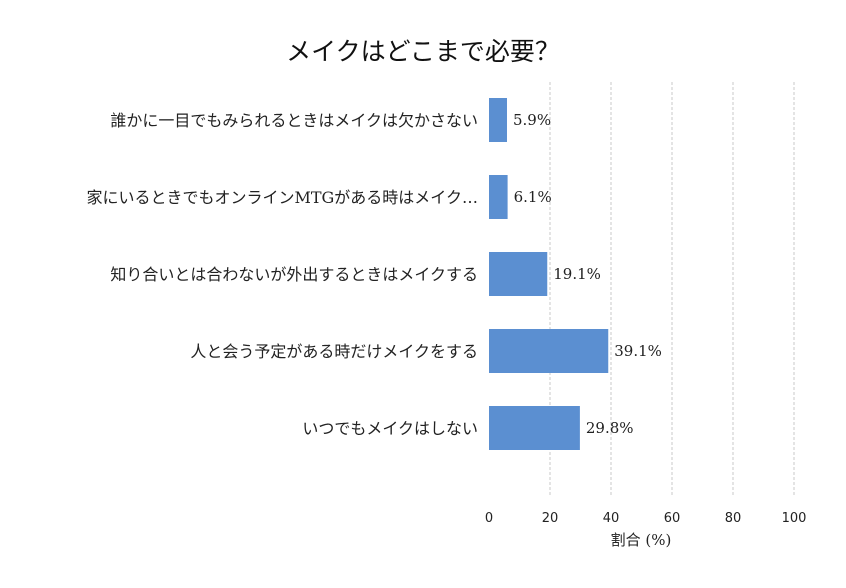 This screenshot has height=588, width=846. What do you see at coordinates (532, 120) in the screenshot?
I see `value-label: 5.9%` at bounding box center [532, 120].